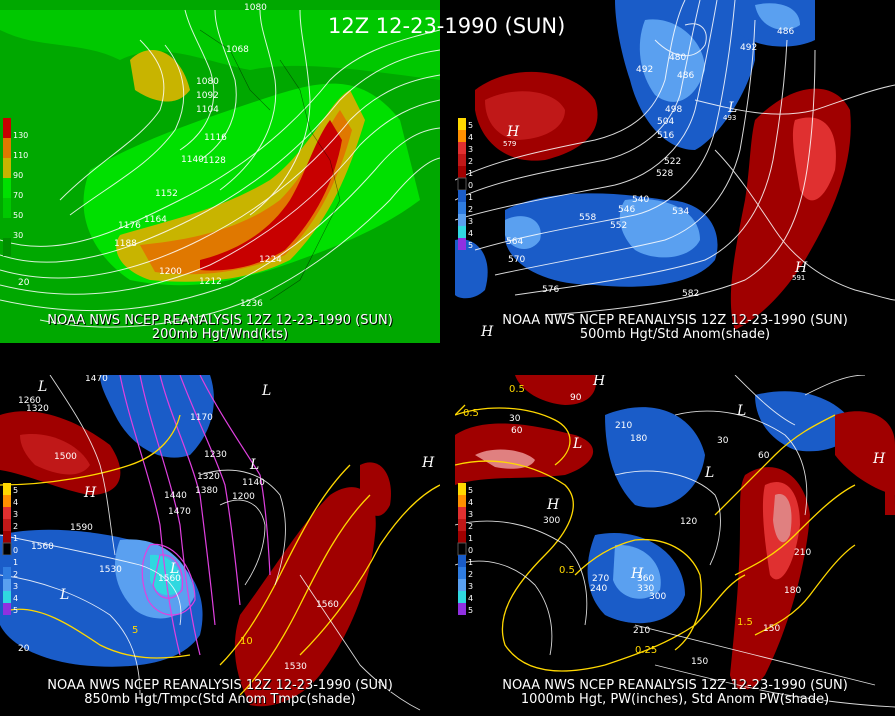  What do you see at coordinates (207, 110) in the screenshot?
I see `label-1104: 1104` at bounding box center [207, 110].